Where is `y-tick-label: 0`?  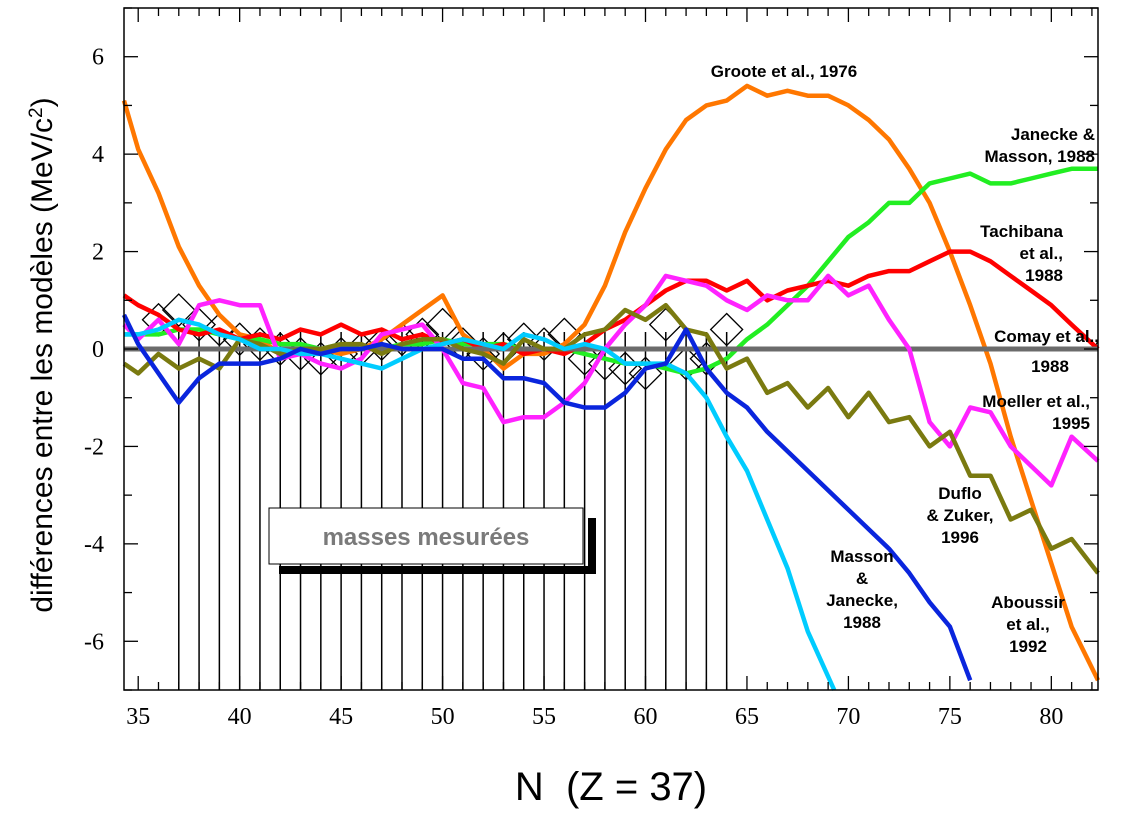
y-tick-label: 0 is located at coordinates (98, 350).